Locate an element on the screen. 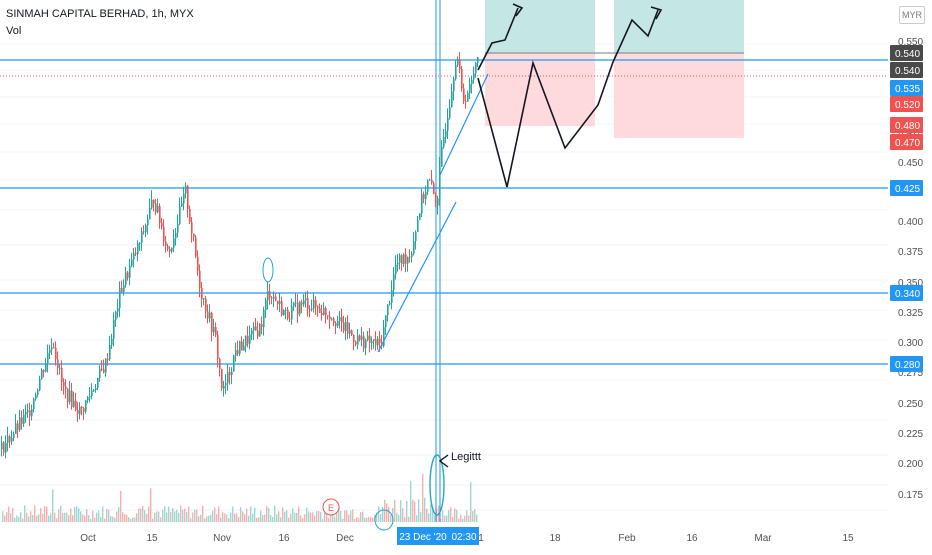 The width and height of the screenshot is (932, 555). volume-label: Vol is located at coordinates (14, 31).